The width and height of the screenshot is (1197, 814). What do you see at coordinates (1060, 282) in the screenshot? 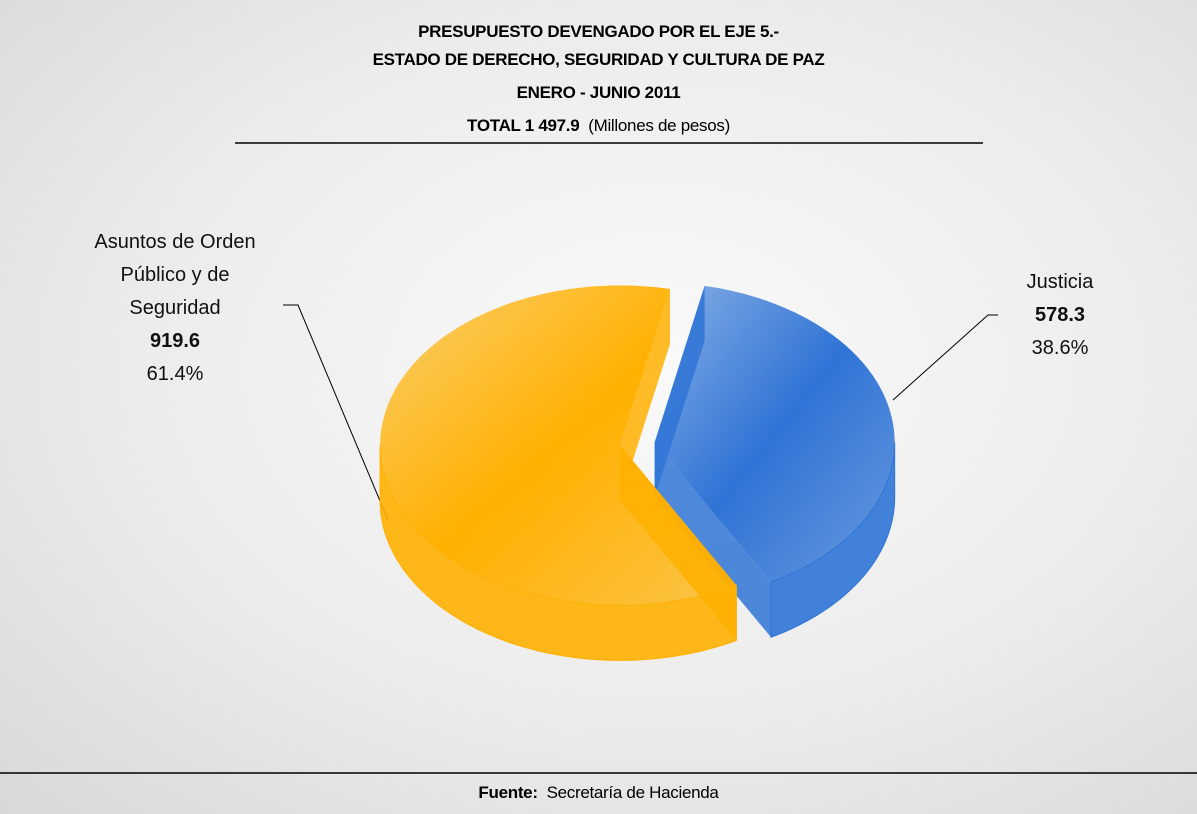
I see `category-label: Justicia` at bounding box center [1060, 282].